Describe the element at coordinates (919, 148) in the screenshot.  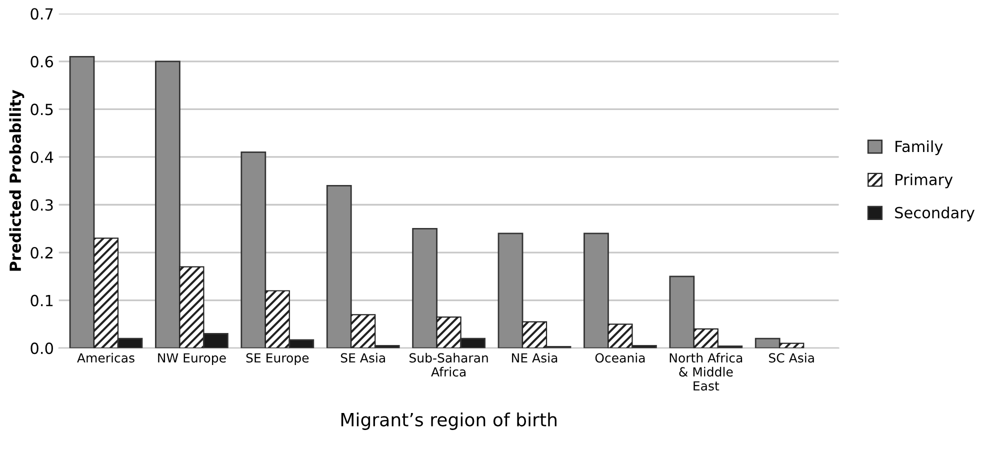
I see `legend-label: Family` at that location.